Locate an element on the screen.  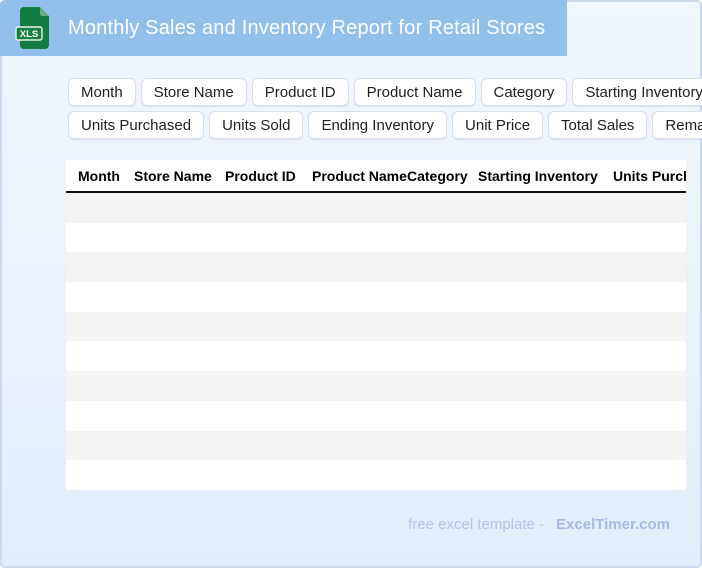
footer: free excel template - ExcelTimer.com is located at coordinates (539, 524).